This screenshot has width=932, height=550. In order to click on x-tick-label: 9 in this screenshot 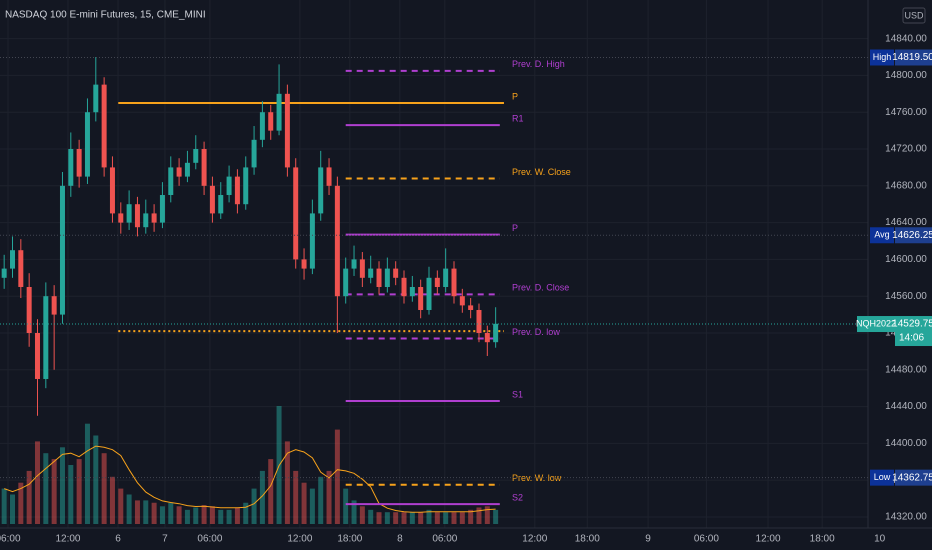, I will do `click(648, 539)`.